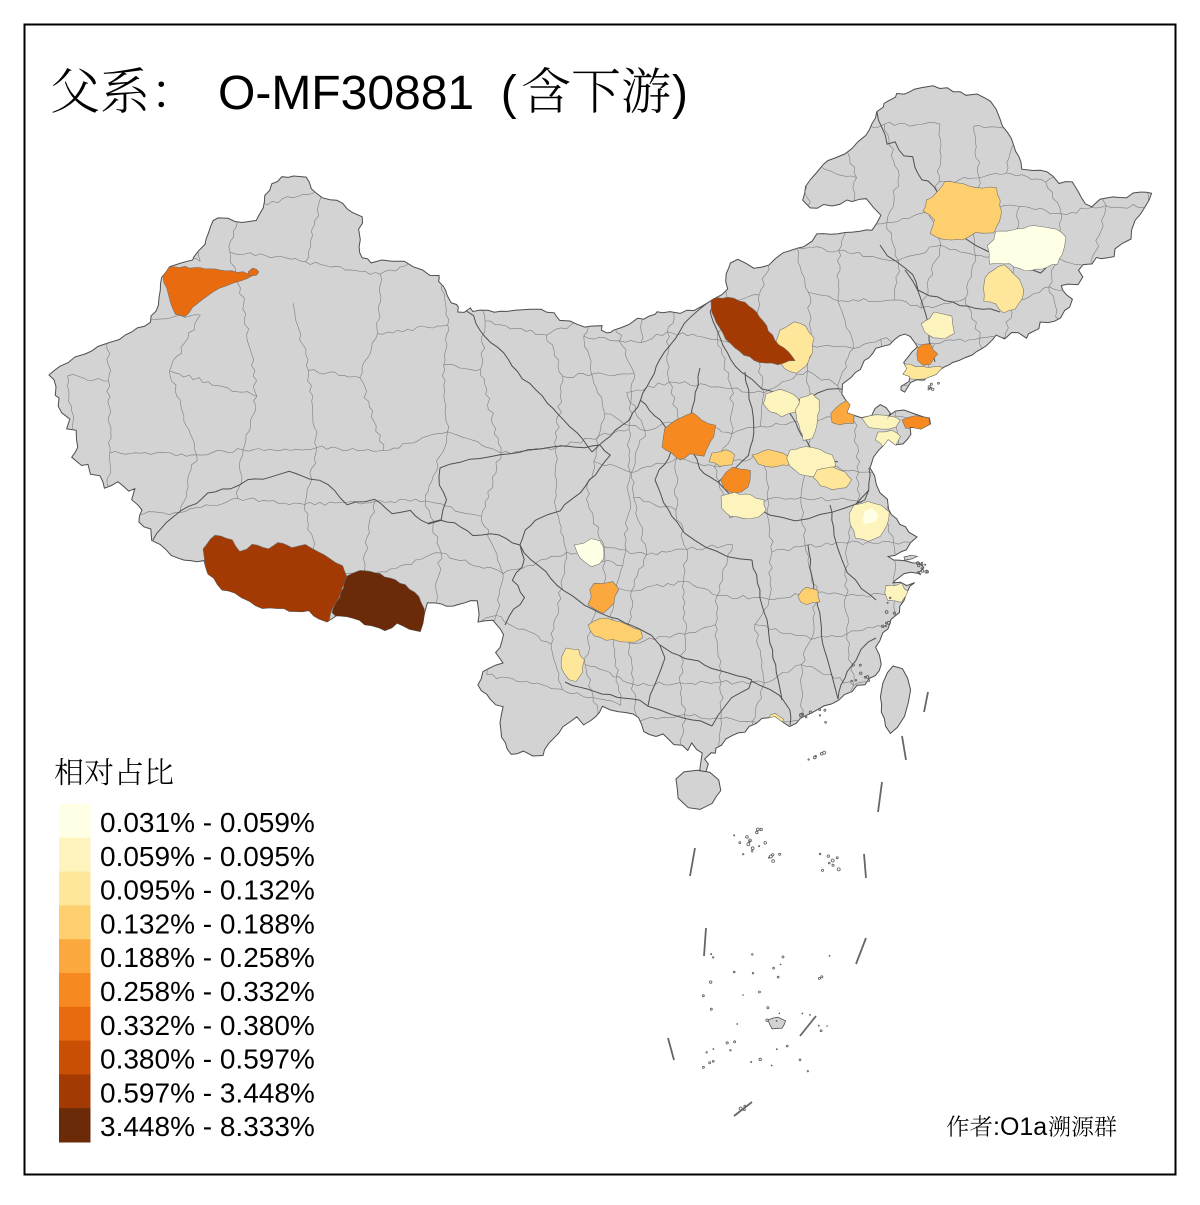  I want to click on svg-text: 0.258% - 0.332%, so click(207, 991).